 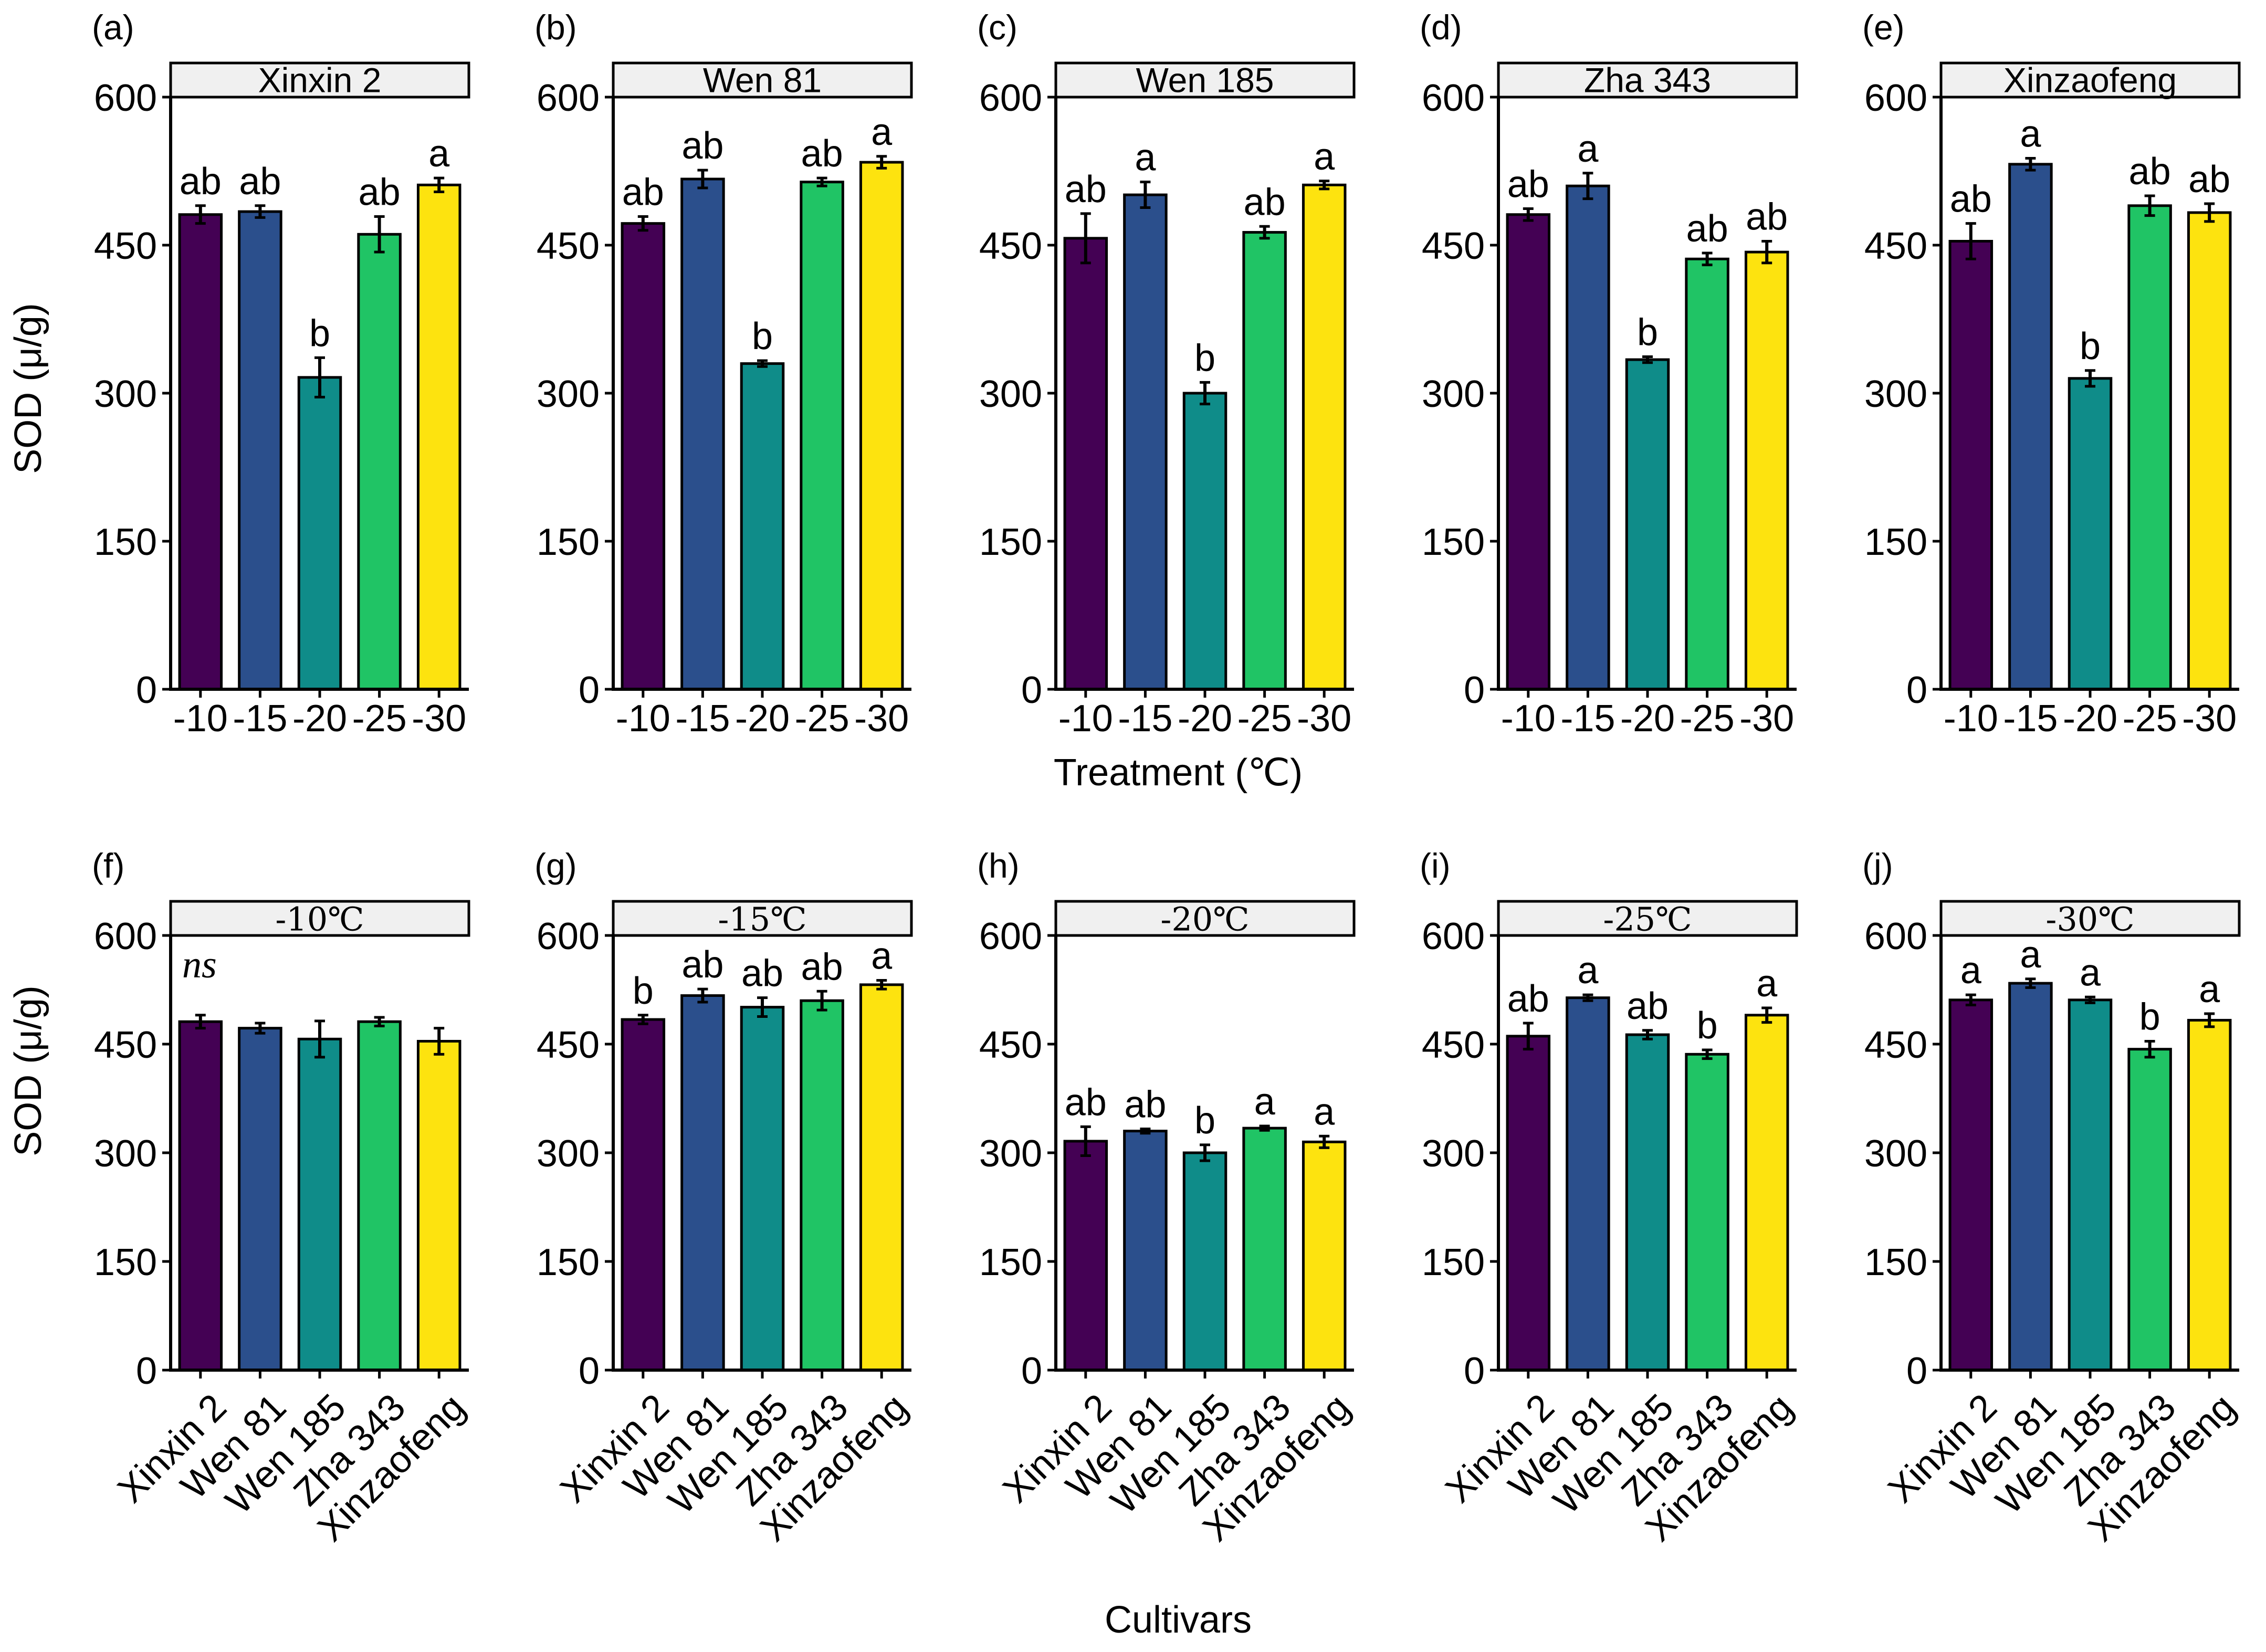 I want to click on strip-label: -15℃, so click(x=762, y=919).